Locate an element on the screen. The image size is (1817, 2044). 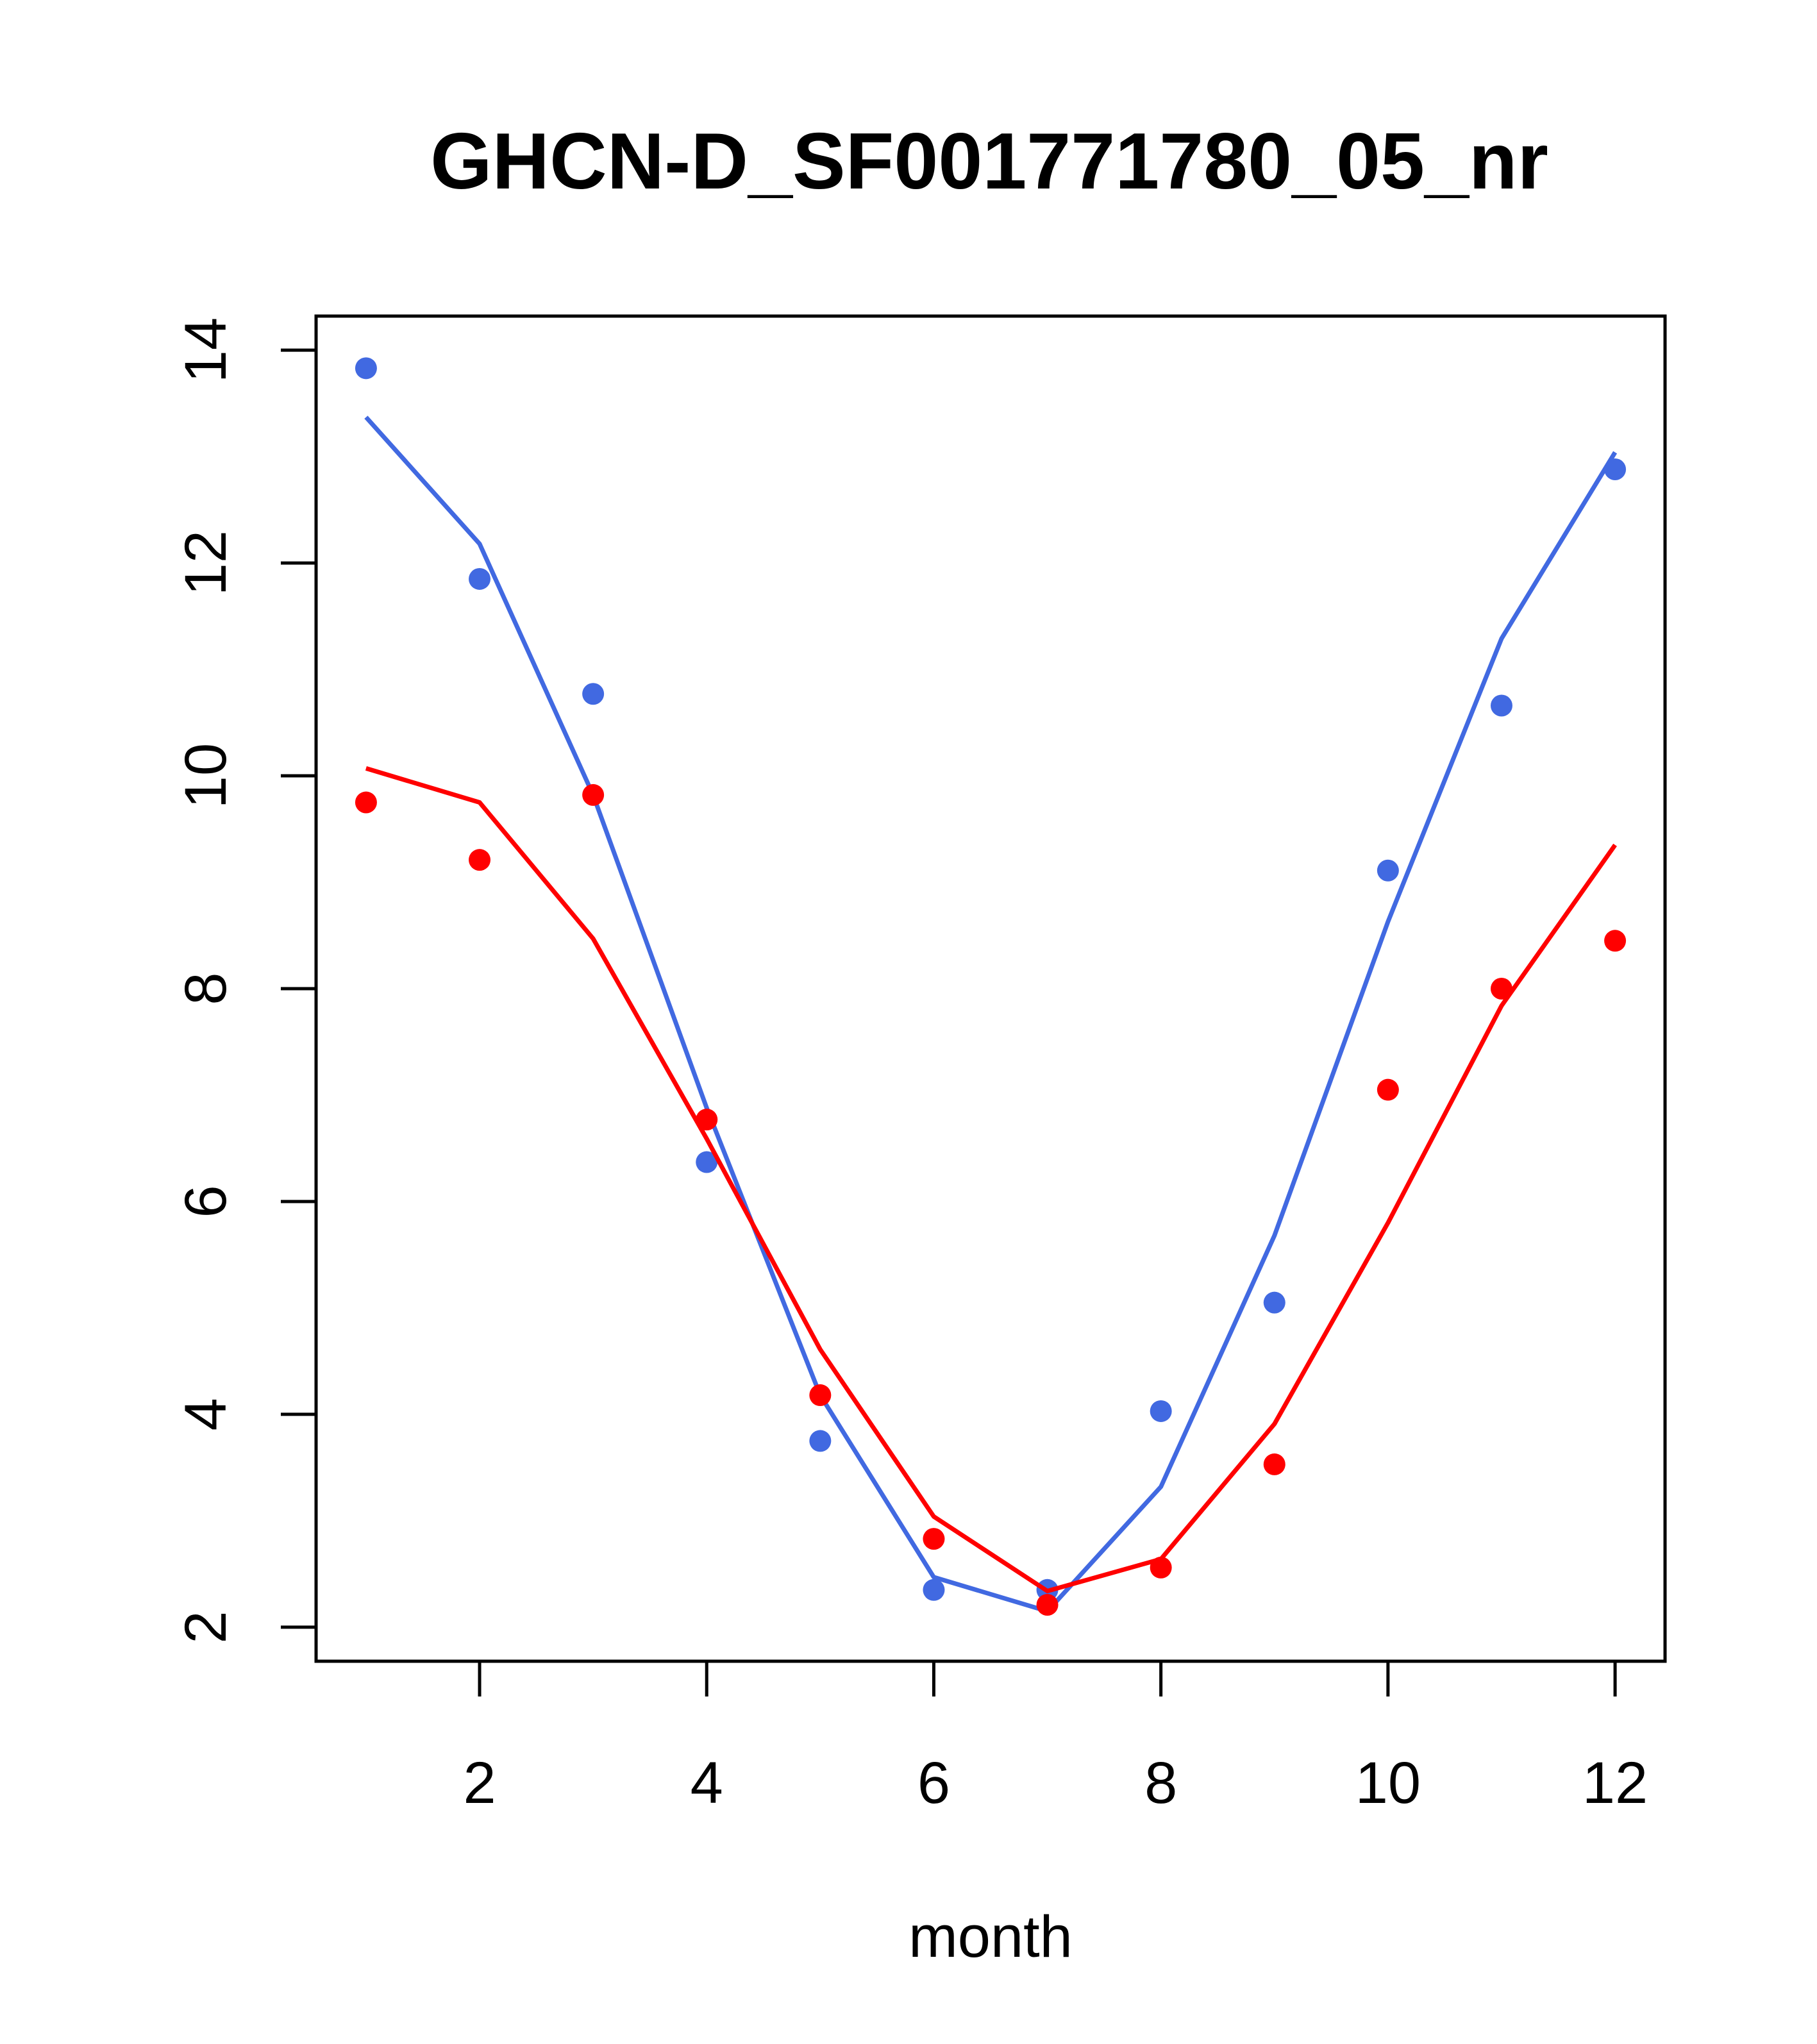
x-tick-label: 10 is located at coordinates (1388, 1783).